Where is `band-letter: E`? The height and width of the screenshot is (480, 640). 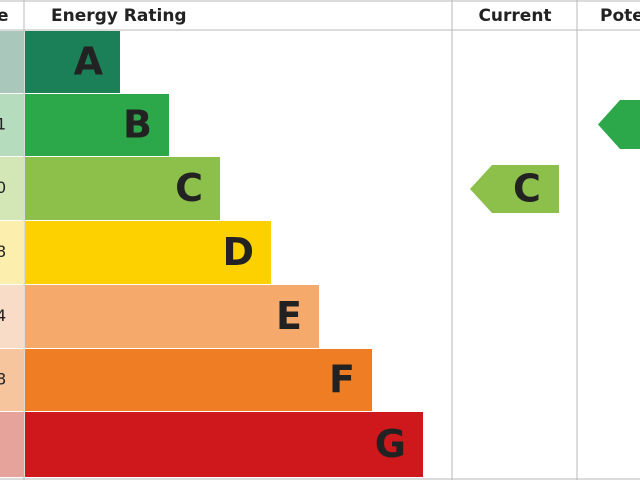
band-letter: E is located at coordinates (289, 316).